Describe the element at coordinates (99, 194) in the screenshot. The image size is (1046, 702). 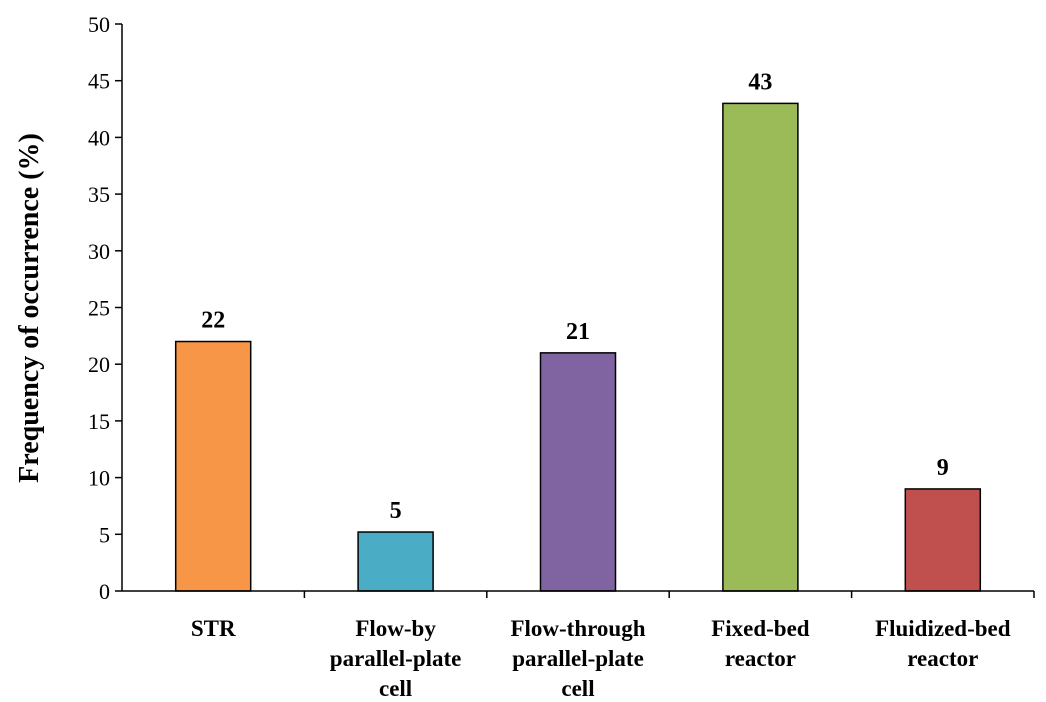
I see `y-tick-label: 35` at that location.